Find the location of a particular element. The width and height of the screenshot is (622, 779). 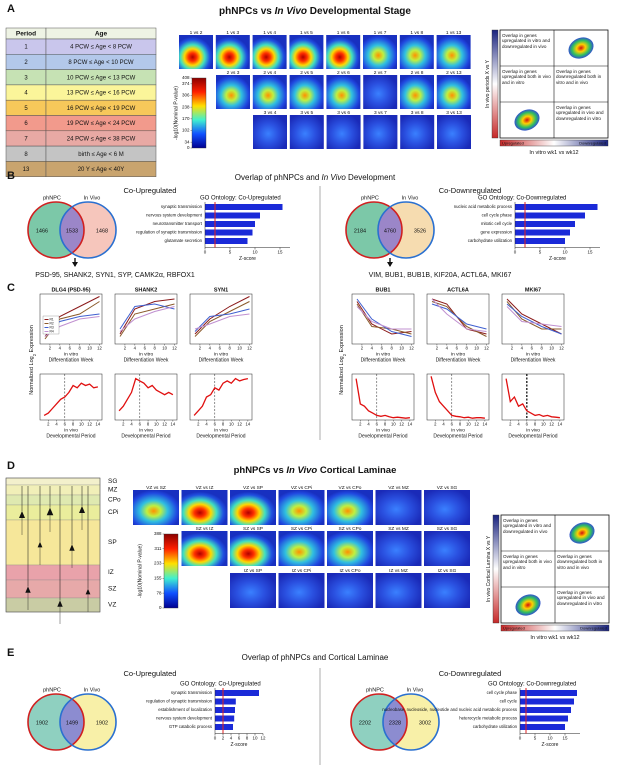

x-tick-label: 6 is located at coordinates (140, 424).